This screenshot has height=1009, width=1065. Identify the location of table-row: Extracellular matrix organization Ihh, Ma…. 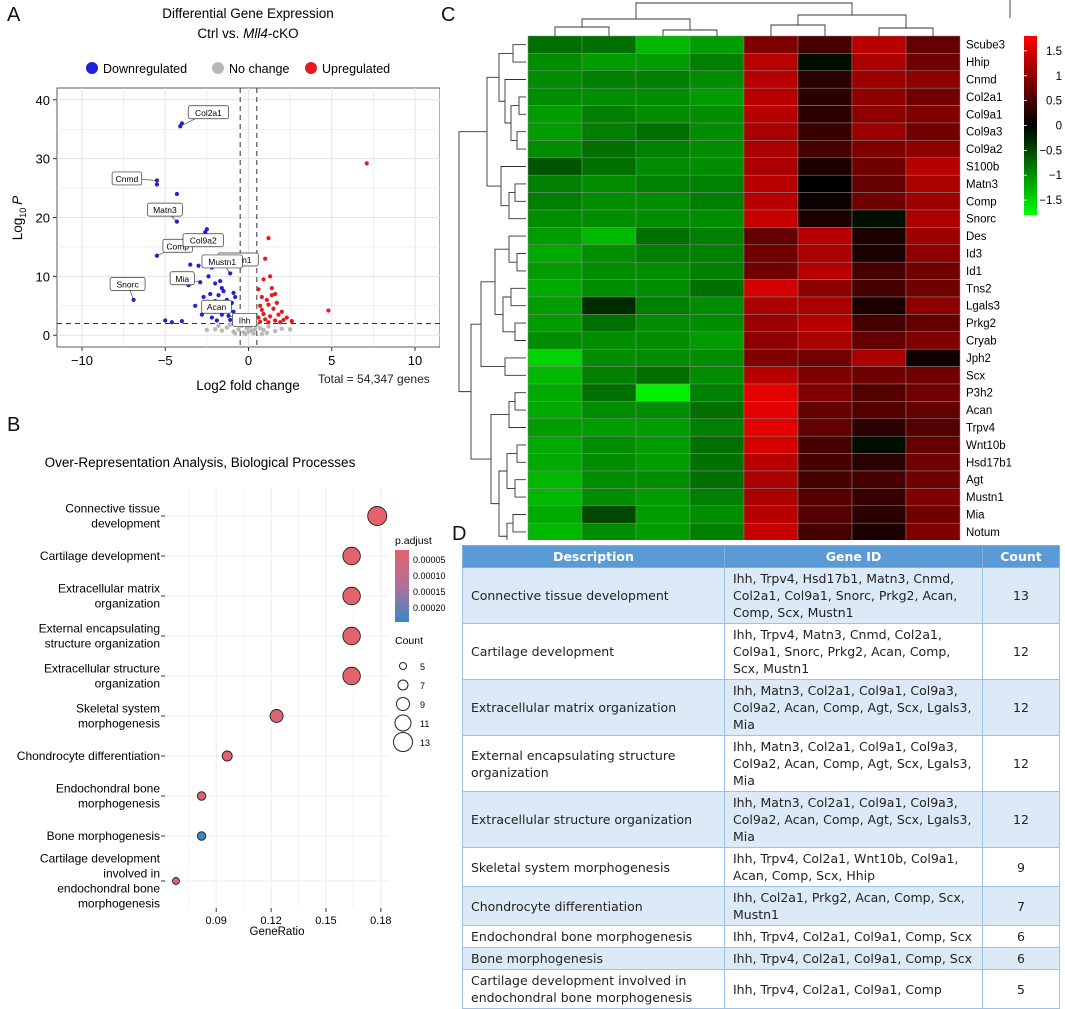
(761, 707).